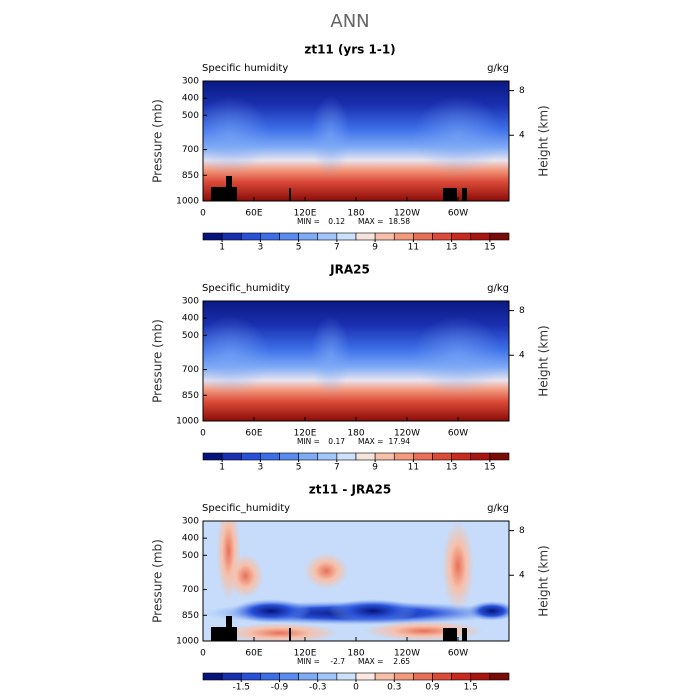  Describe the element at coordinates (245, 68) in the screenshot. I see `variable-label: Specific humidity` at that location.